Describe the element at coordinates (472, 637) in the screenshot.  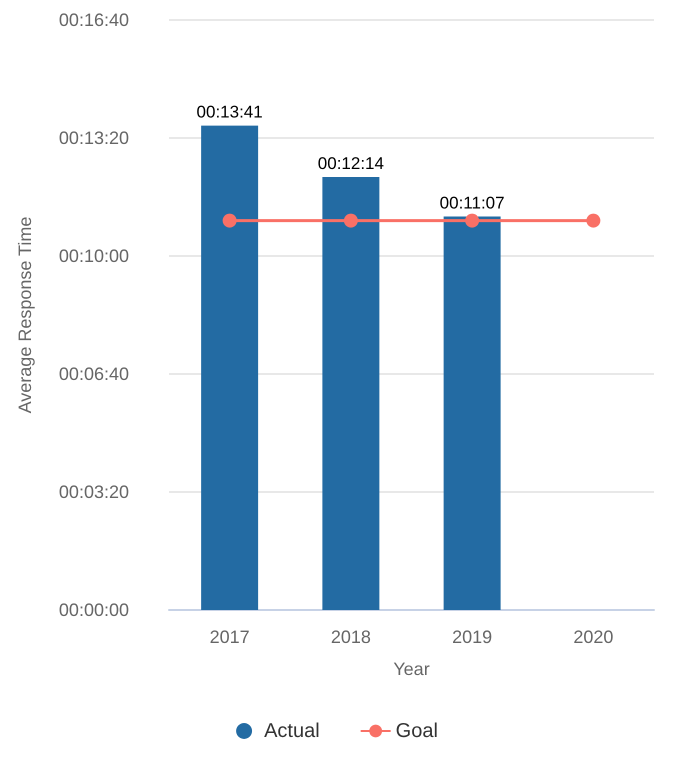
I see `x-tick-label: 2019` at that location.